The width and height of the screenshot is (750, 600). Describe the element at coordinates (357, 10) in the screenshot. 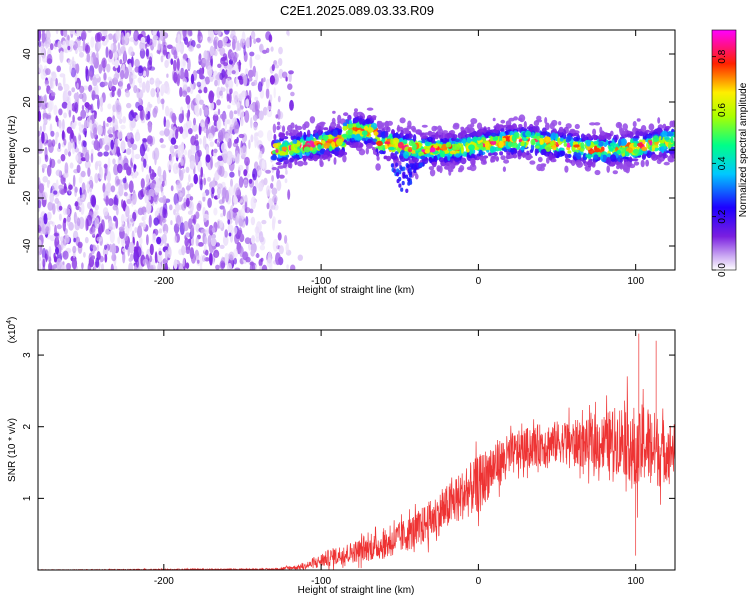

I see `chart-title: C2E1.2025.089.03.33.R09` at that location.